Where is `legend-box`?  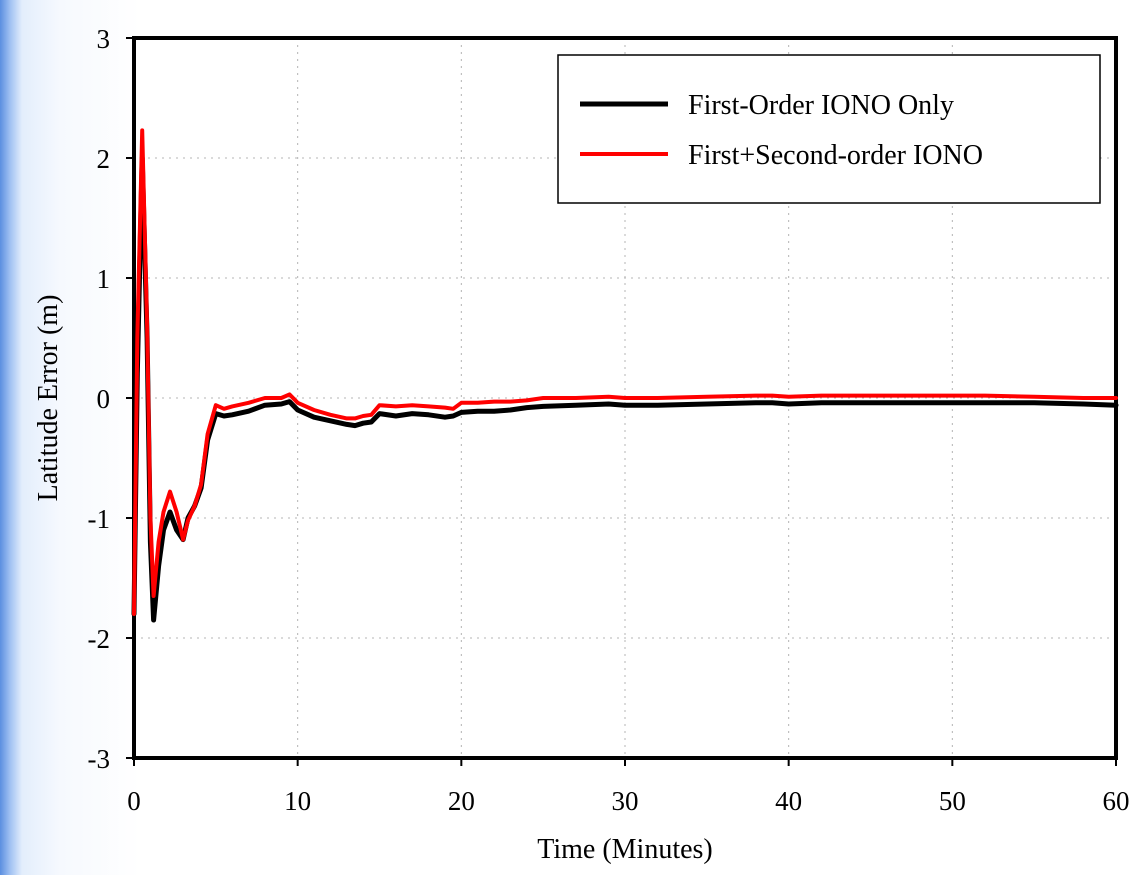
legend-box is located at coordinates (829, 129).